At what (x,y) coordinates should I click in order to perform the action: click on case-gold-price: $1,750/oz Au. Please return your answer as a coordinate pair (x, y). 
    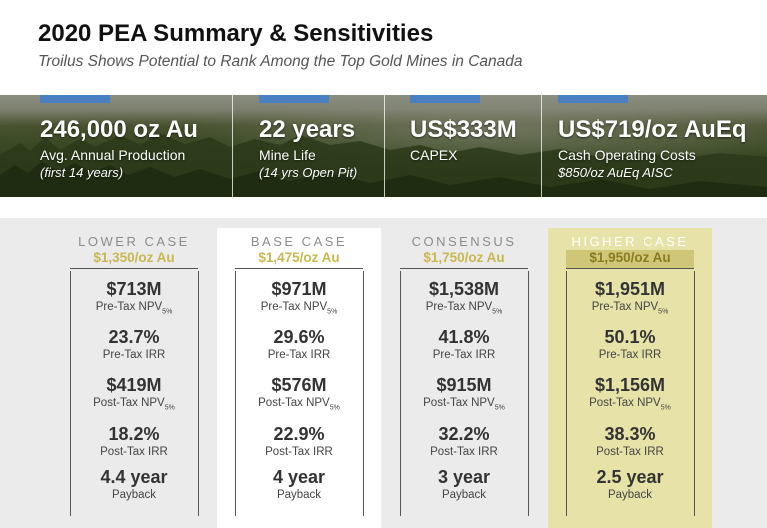
    Looking at the image, I should click on (464, 259).